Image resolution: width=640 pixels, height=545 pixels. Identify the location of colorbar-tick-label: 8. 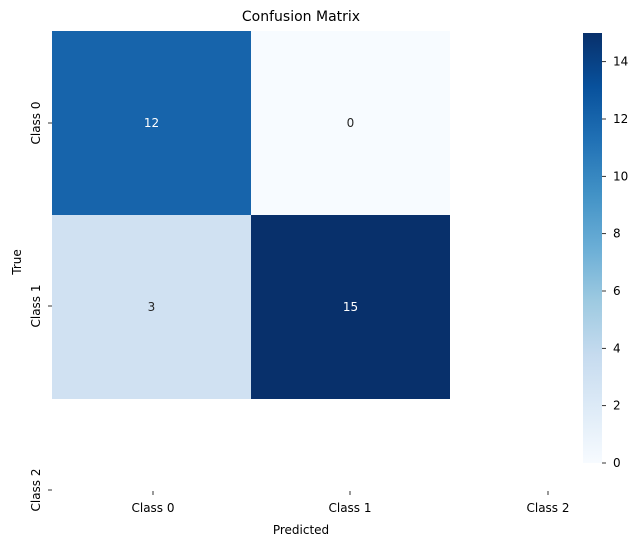
(617, 234).